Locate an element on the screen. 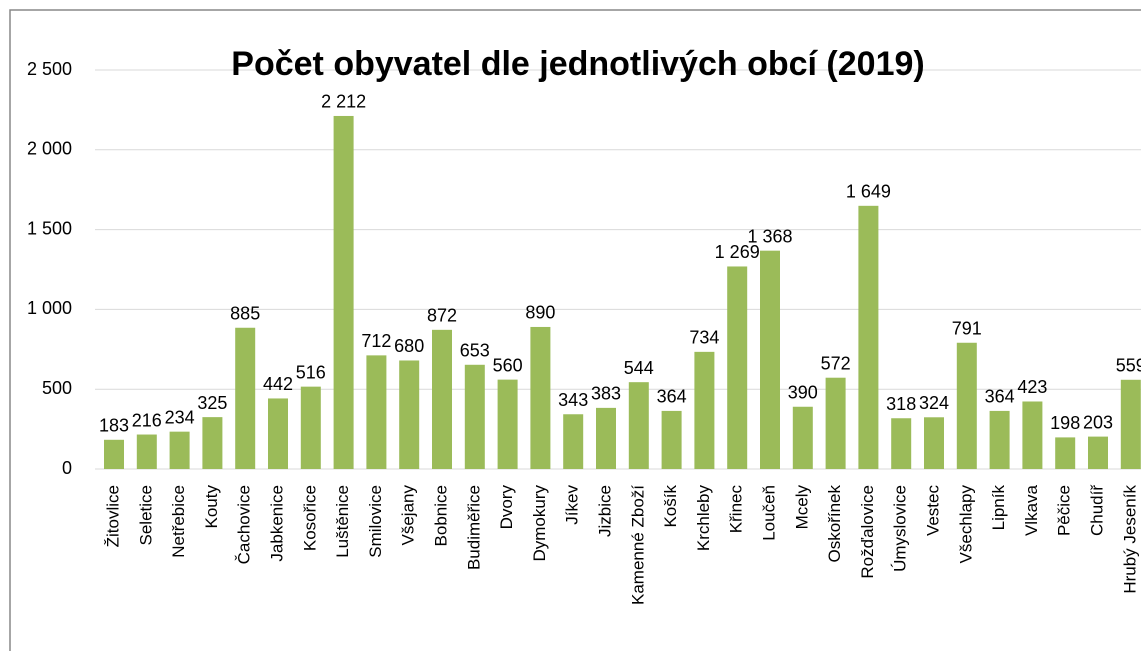  value-label: 1 368 is located at coordinates (769, 236).